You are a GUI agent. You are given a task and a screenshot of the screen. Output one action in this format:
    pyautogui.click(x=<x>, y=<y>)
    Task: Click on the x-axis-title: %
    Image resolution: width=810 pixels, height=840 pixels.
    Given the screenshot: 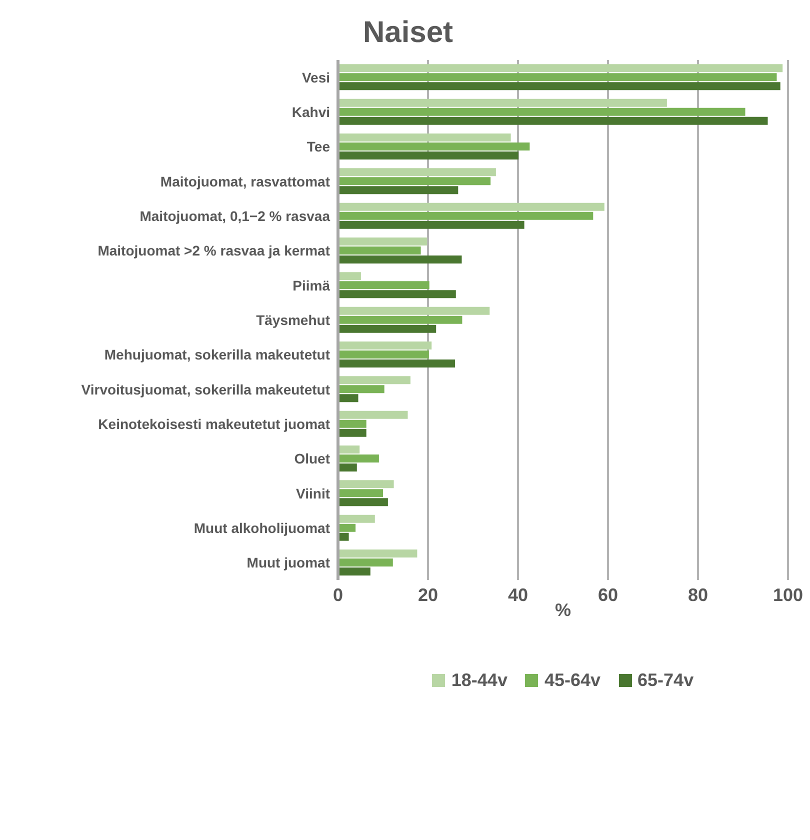 What is the action you would take?
    pyautogui.click(x=562, y=610)
    